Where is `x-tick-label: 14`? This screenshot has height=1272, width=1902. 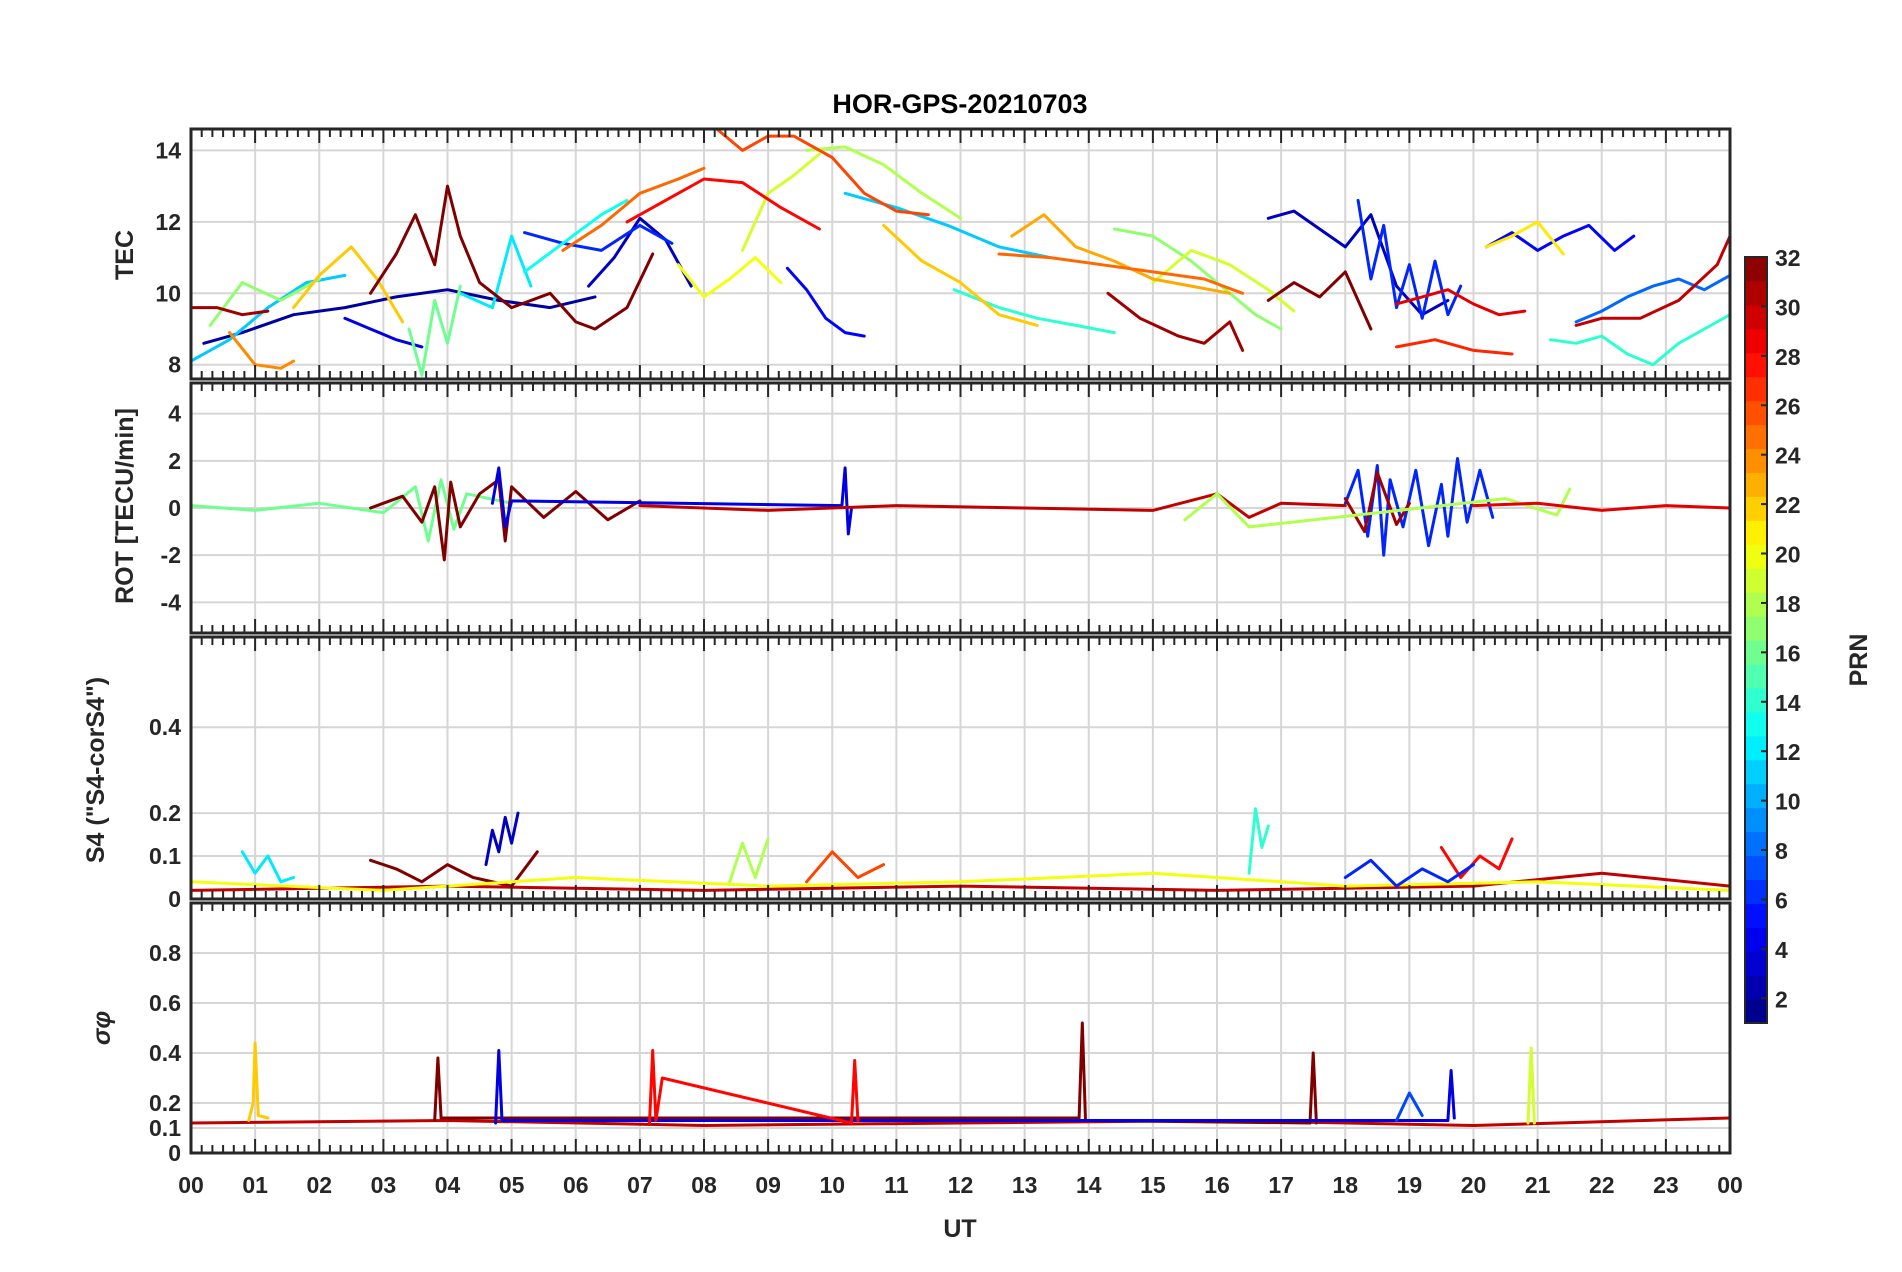
x-tick-label: 14 is located at coordinates (1089, 1185).